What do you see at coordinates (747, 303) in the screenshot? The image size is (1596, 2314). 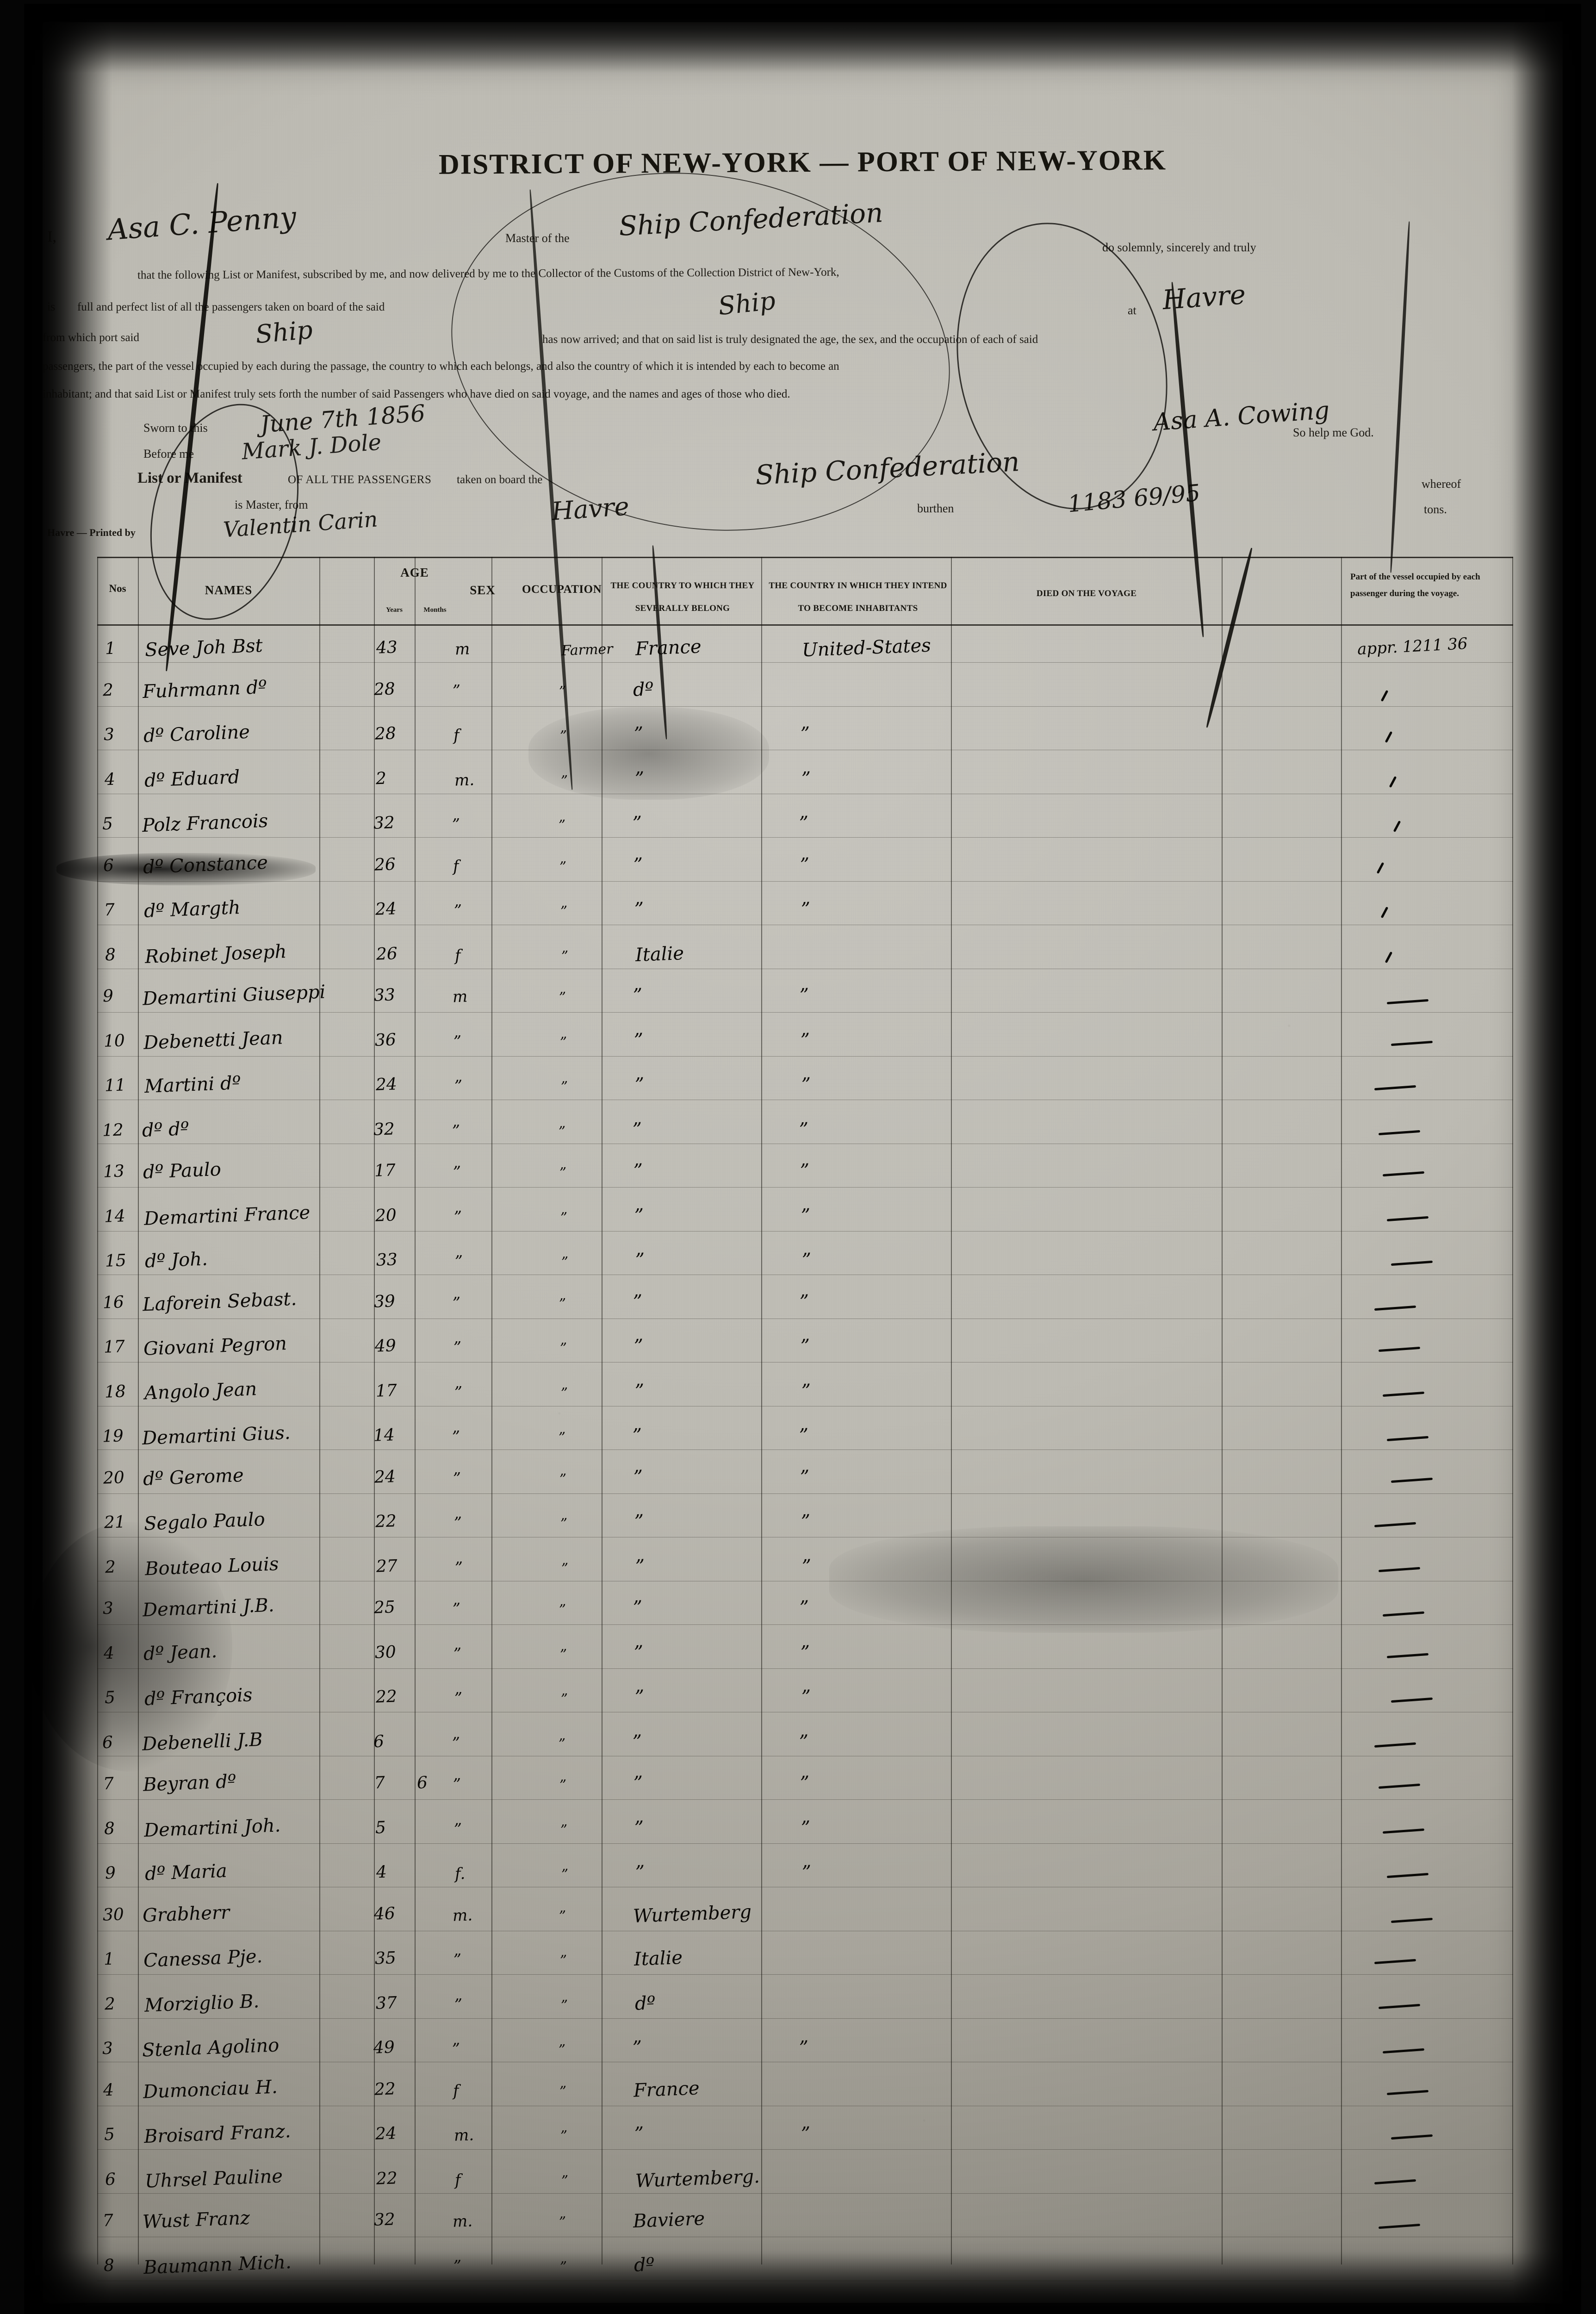 I see `handwriting-said-ship-line3: Ship` at bounding box center [747, 303].